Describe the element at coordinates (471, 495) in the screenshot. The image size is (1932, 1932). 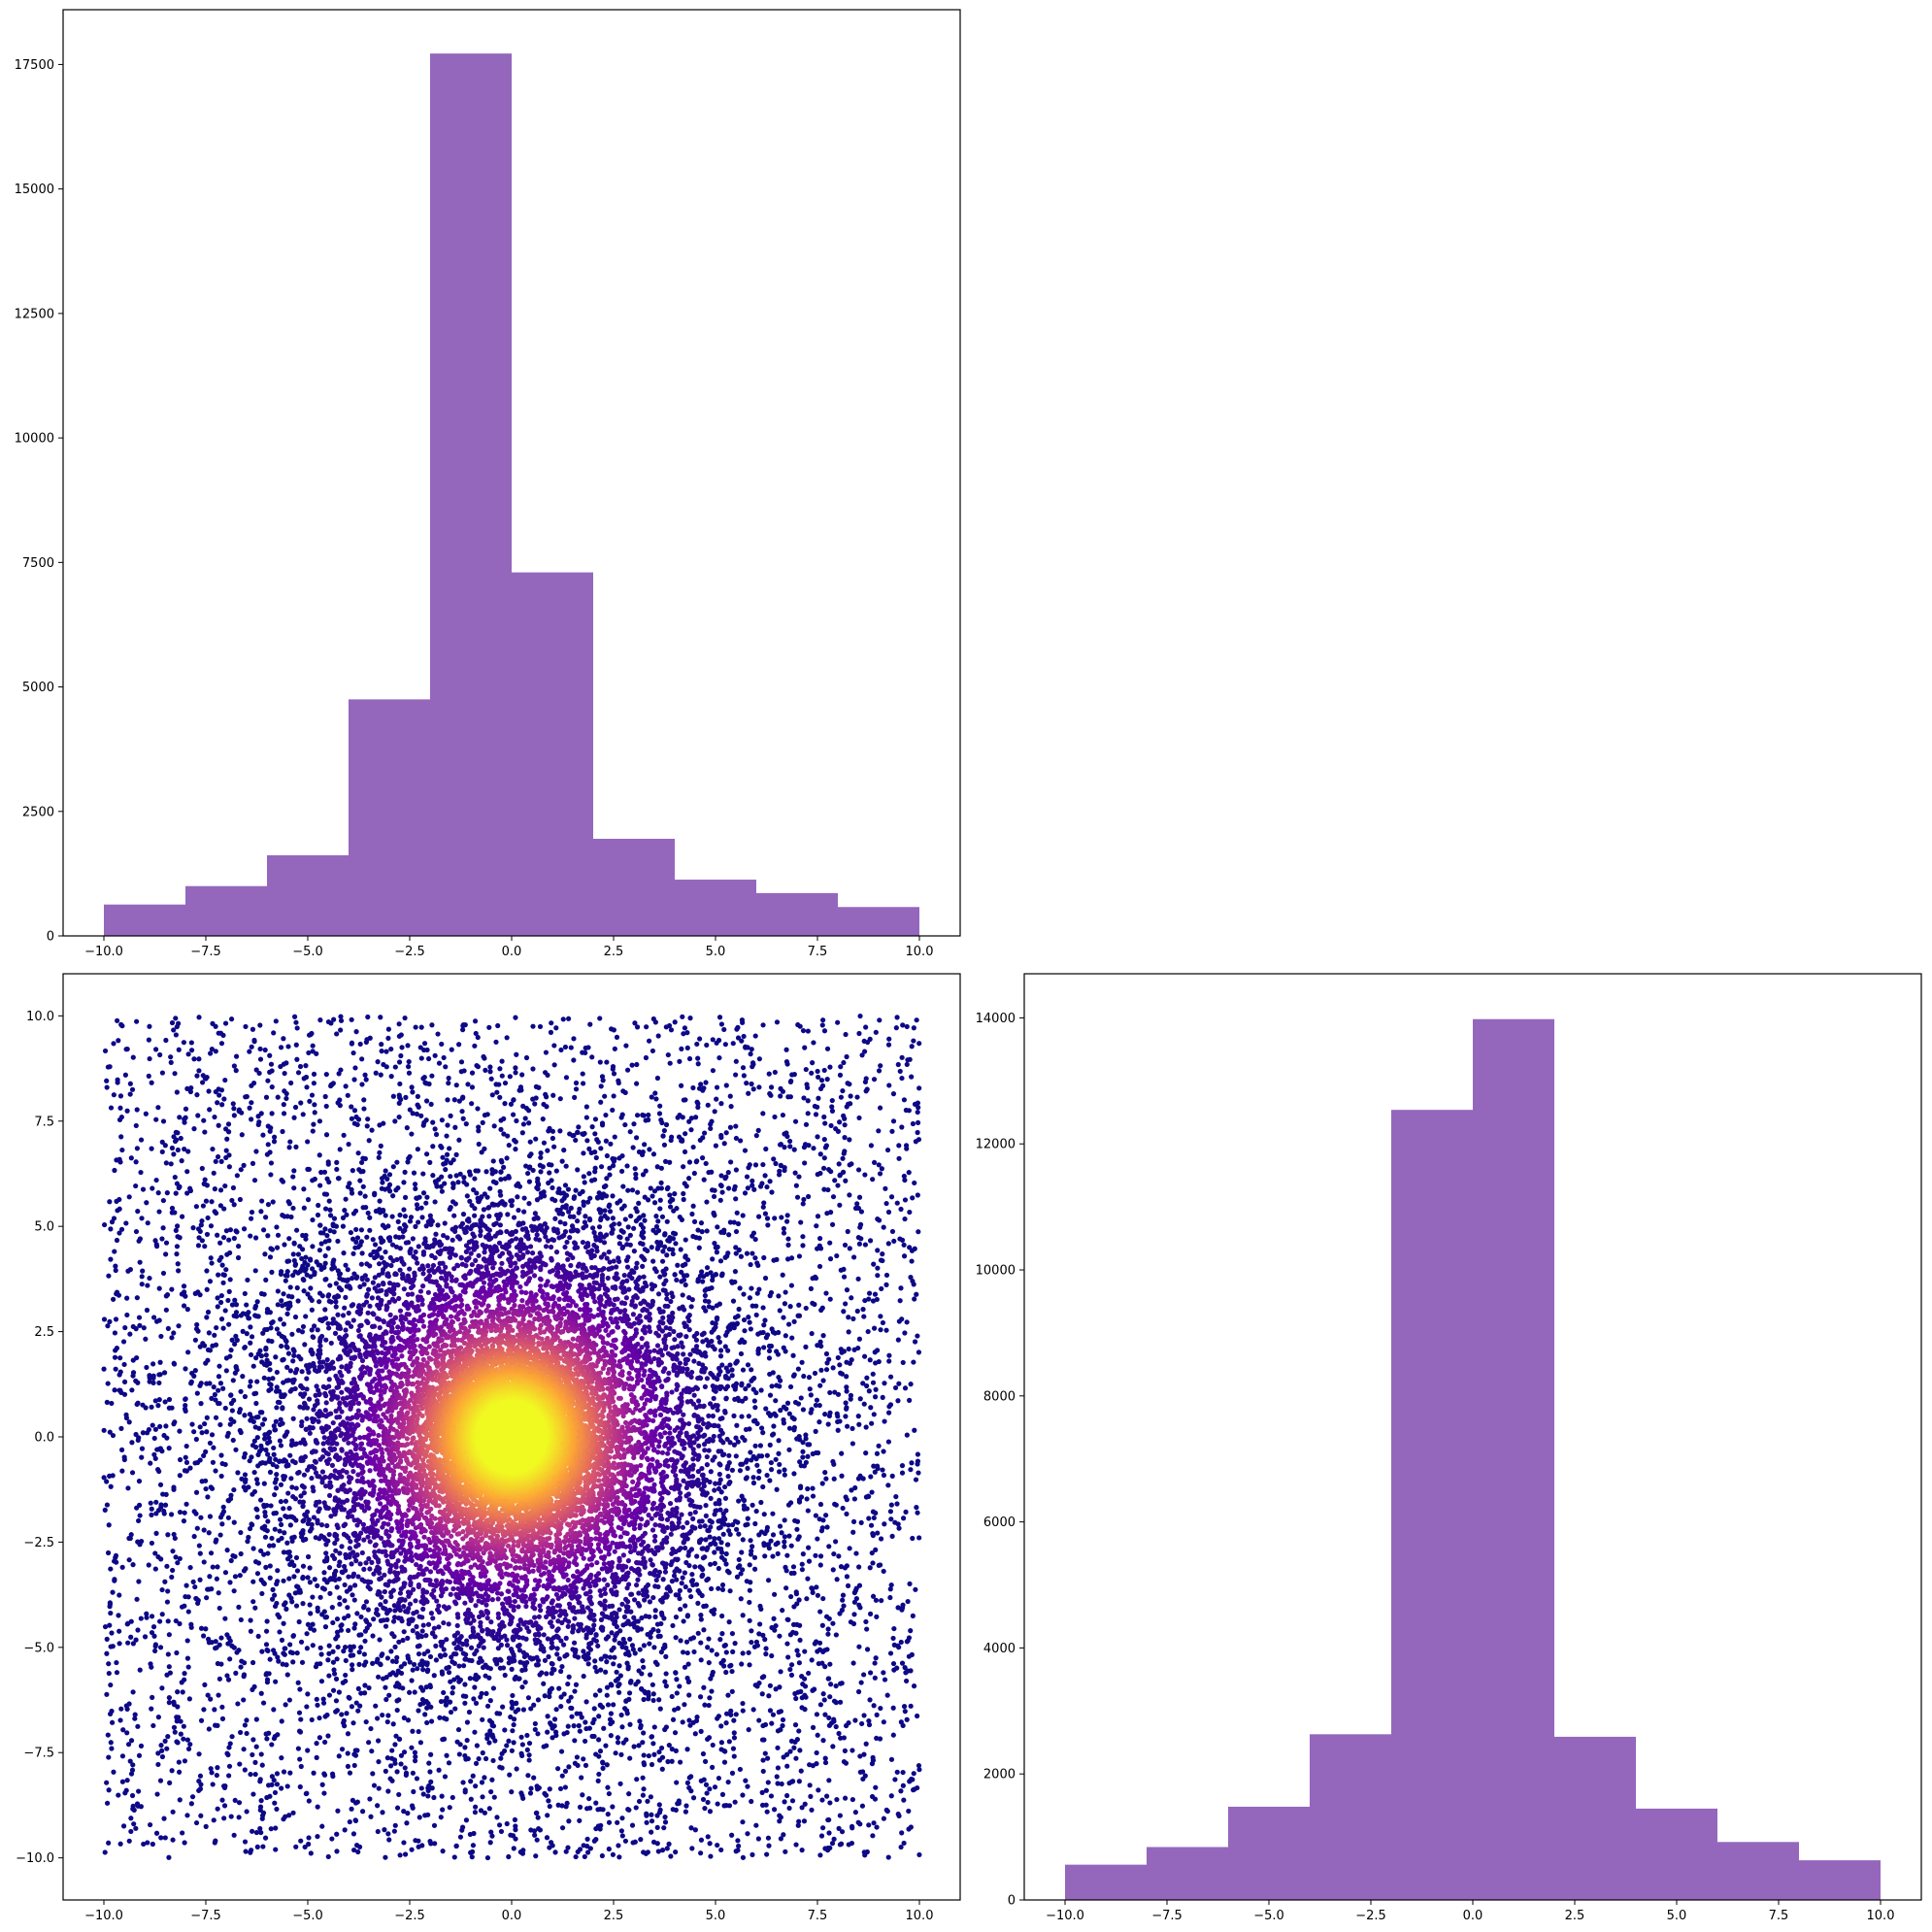
I see `hist-x-bar` at that location.